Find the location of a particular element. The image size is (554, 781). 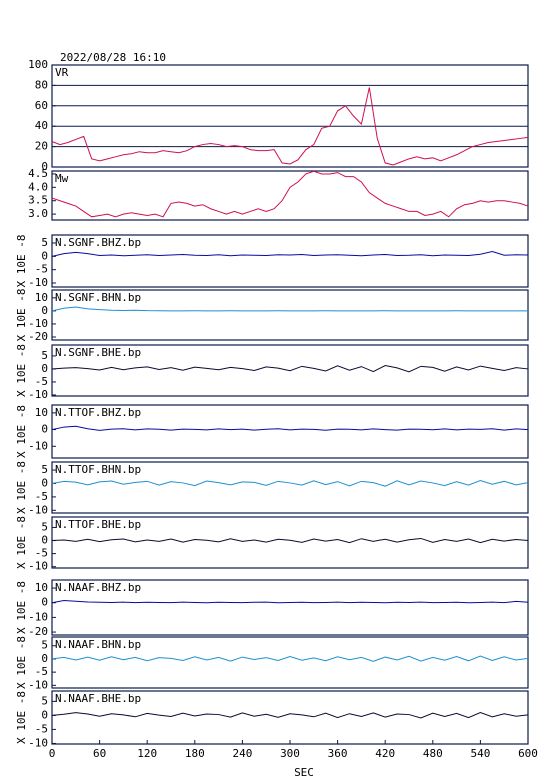

x-tick-label: 0 is located at coordinates (52, 753).